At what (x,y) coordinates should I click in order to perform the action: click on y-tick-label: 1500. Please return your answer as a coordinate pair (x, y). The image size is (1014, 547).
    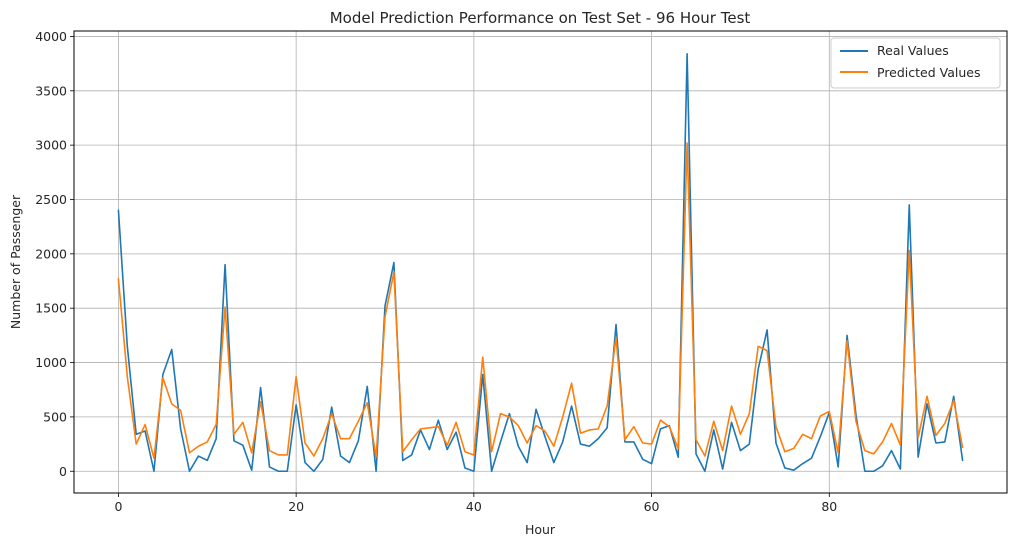
    Looking at the image, I should click on (51, 308).